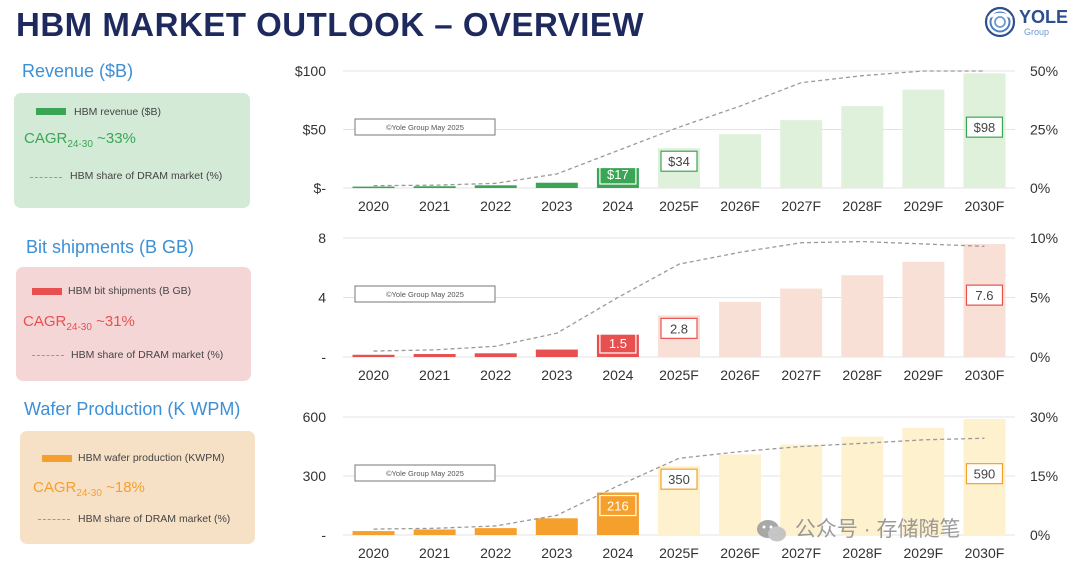 The height and width of the screenshot is (572, 1080). What do you see at coordinates (80, 140) in the screenshot?
I see `cagr-text: CAGR24-30 ~33%` at bounding box center [80, 140].